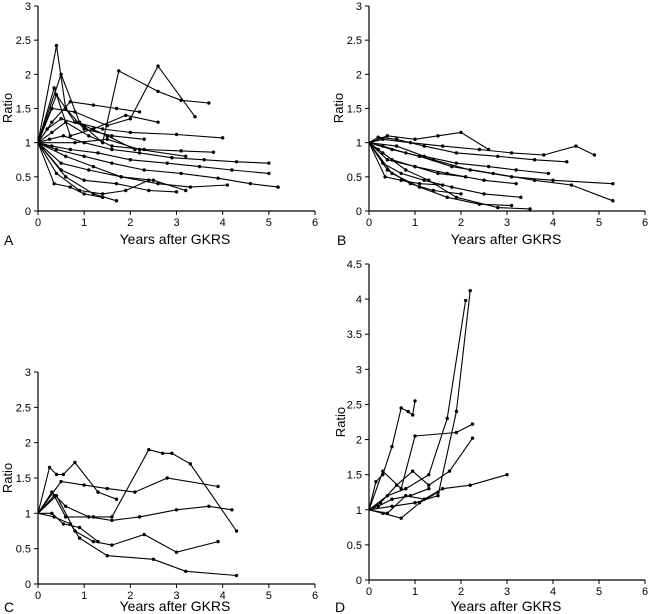 Image resolution: width=650 pixels, height=614 pixels. I want to click on panel-label: C, so click(9, 606).